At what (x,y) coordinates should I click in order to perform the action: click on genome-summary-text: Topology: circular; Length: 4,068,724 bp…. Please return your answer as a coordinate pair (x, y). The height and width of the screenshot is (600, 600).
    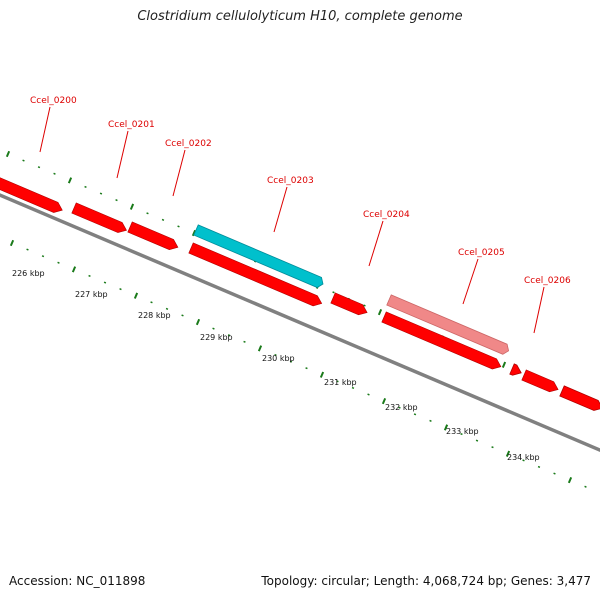
    Looking at the image, I should click on (426, 581).